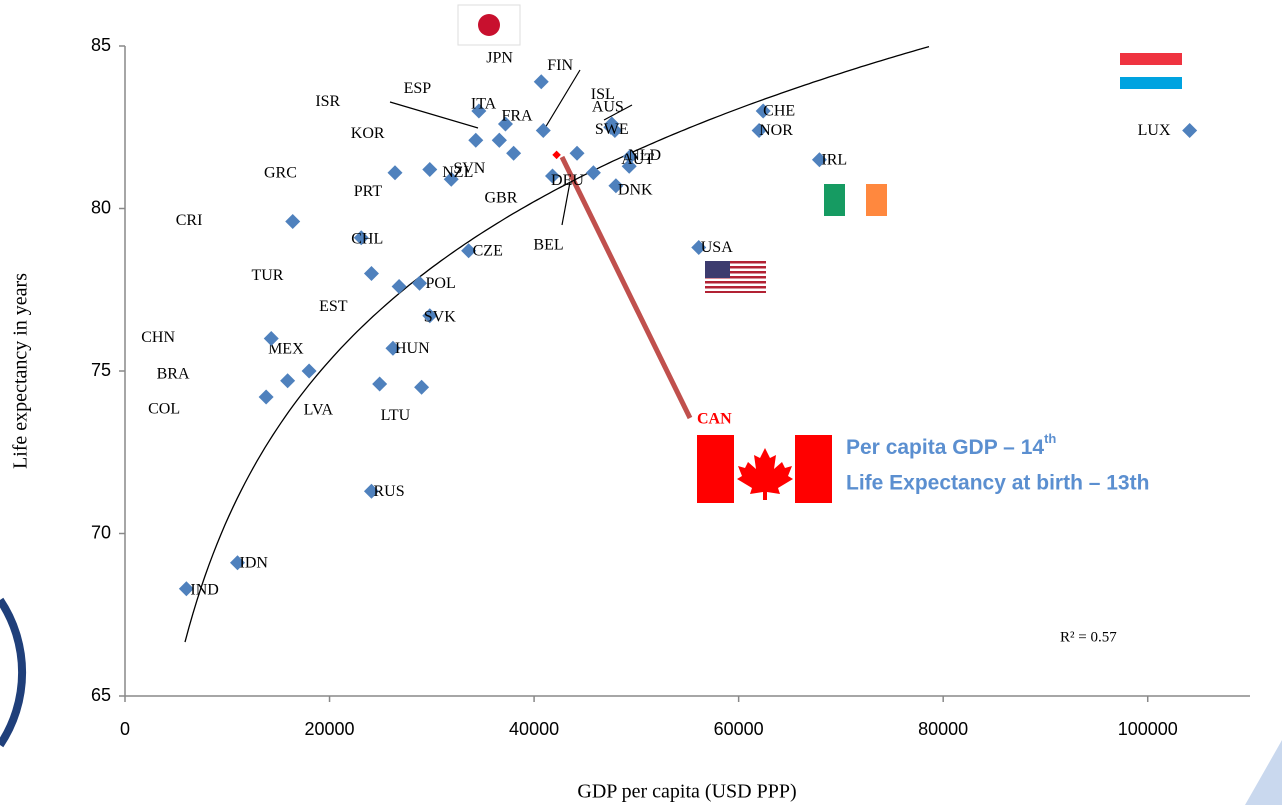 The height and width of the screenshot is (805, 1282). What do you see at coordinates (567, 180) in the screenshot?
I see `point-label: DEU` at bounding box center [567, 180].